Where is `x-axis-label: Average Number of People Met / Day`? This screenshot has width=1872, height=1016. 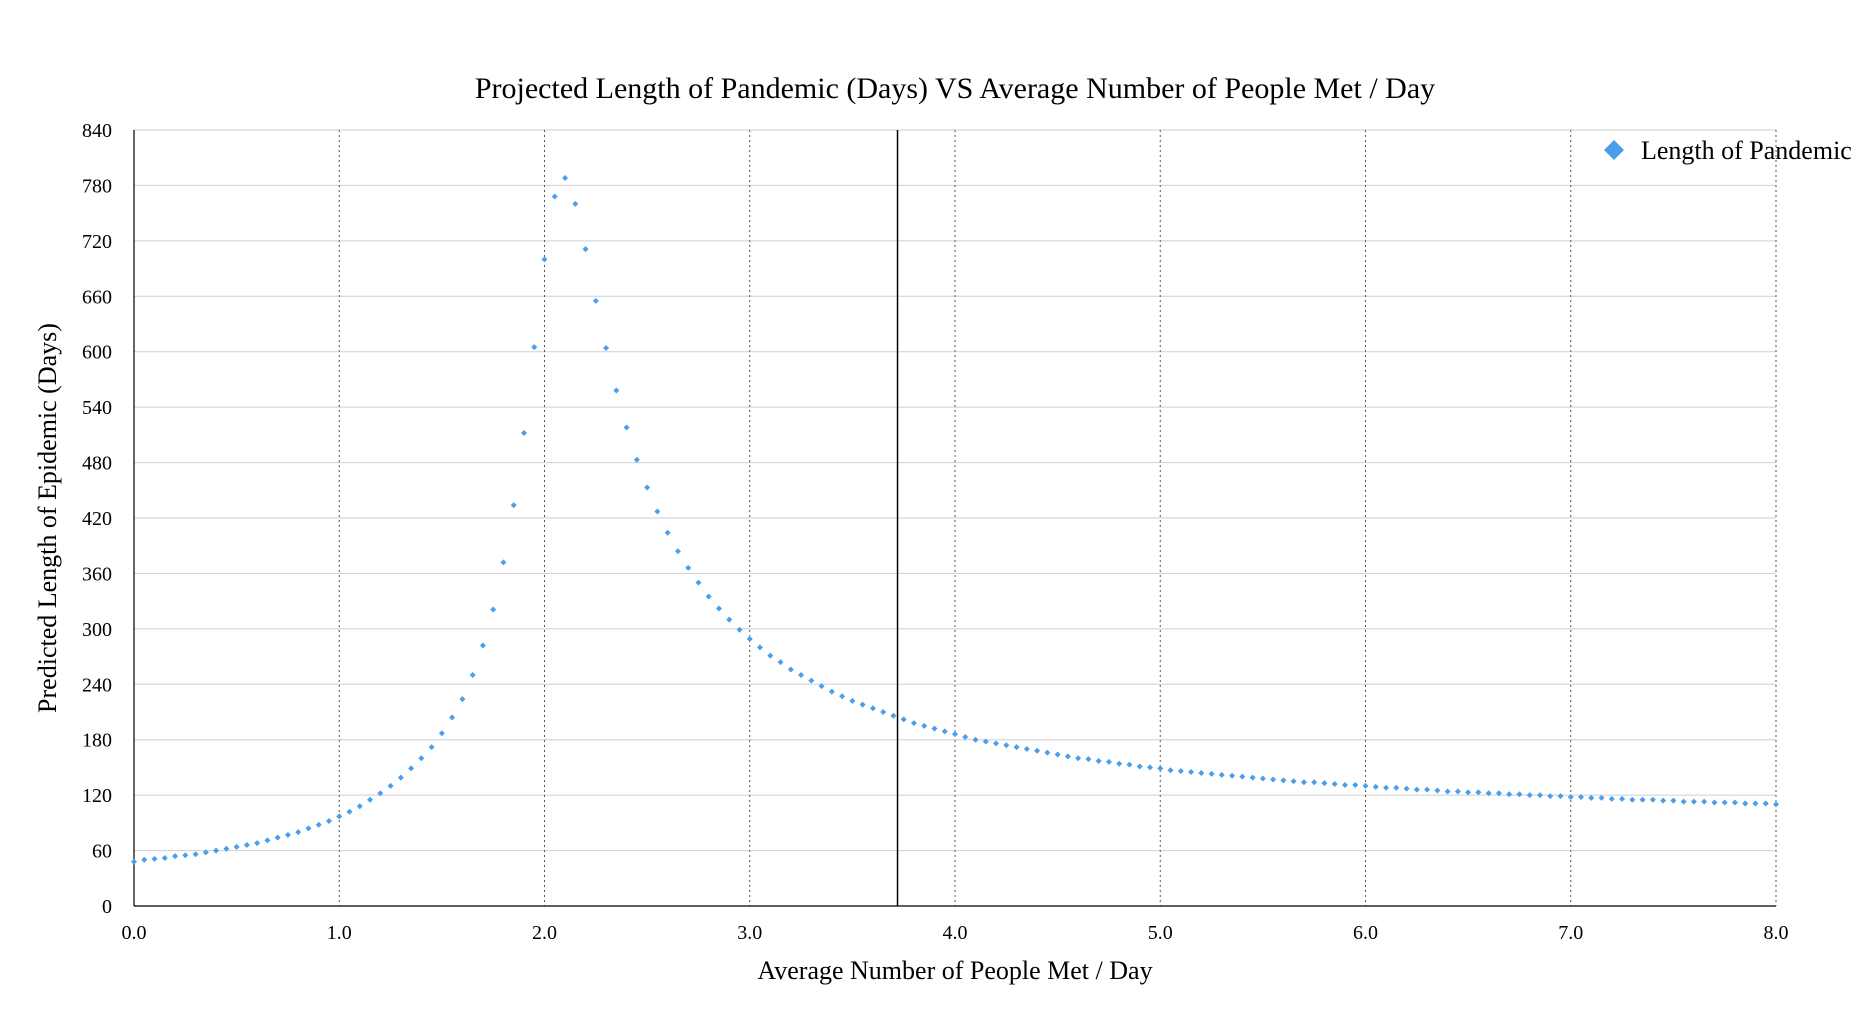
x-axis-label: Average Number of People Met / Day is located at coordinates (954, 970).